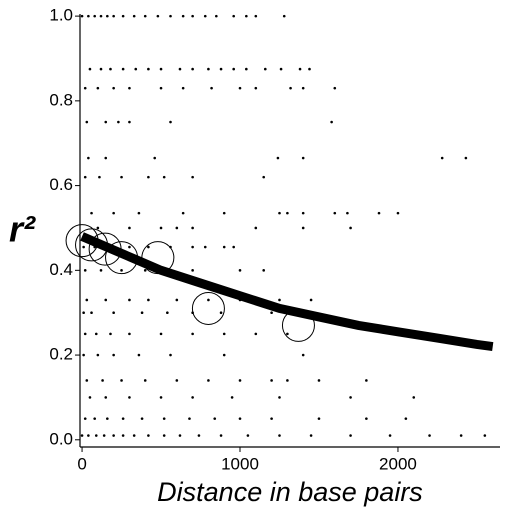  What do you see at coordinates (22, 229) in the screenshot?
I see `y-axis-label: r²` at bounding box center [22, 229].